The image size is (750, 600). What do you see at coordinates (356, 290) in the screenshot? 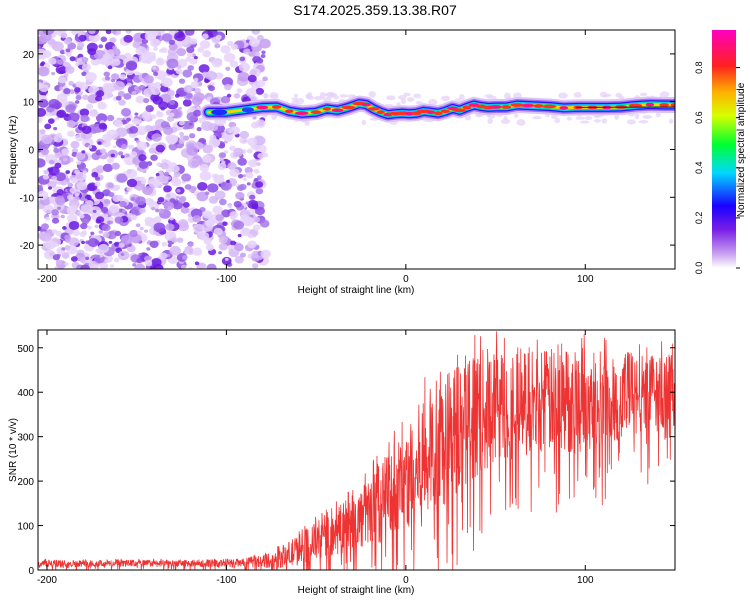
I see `spectrogram-x-label: Height of straight line (km)` at bounding box center [356, 290].